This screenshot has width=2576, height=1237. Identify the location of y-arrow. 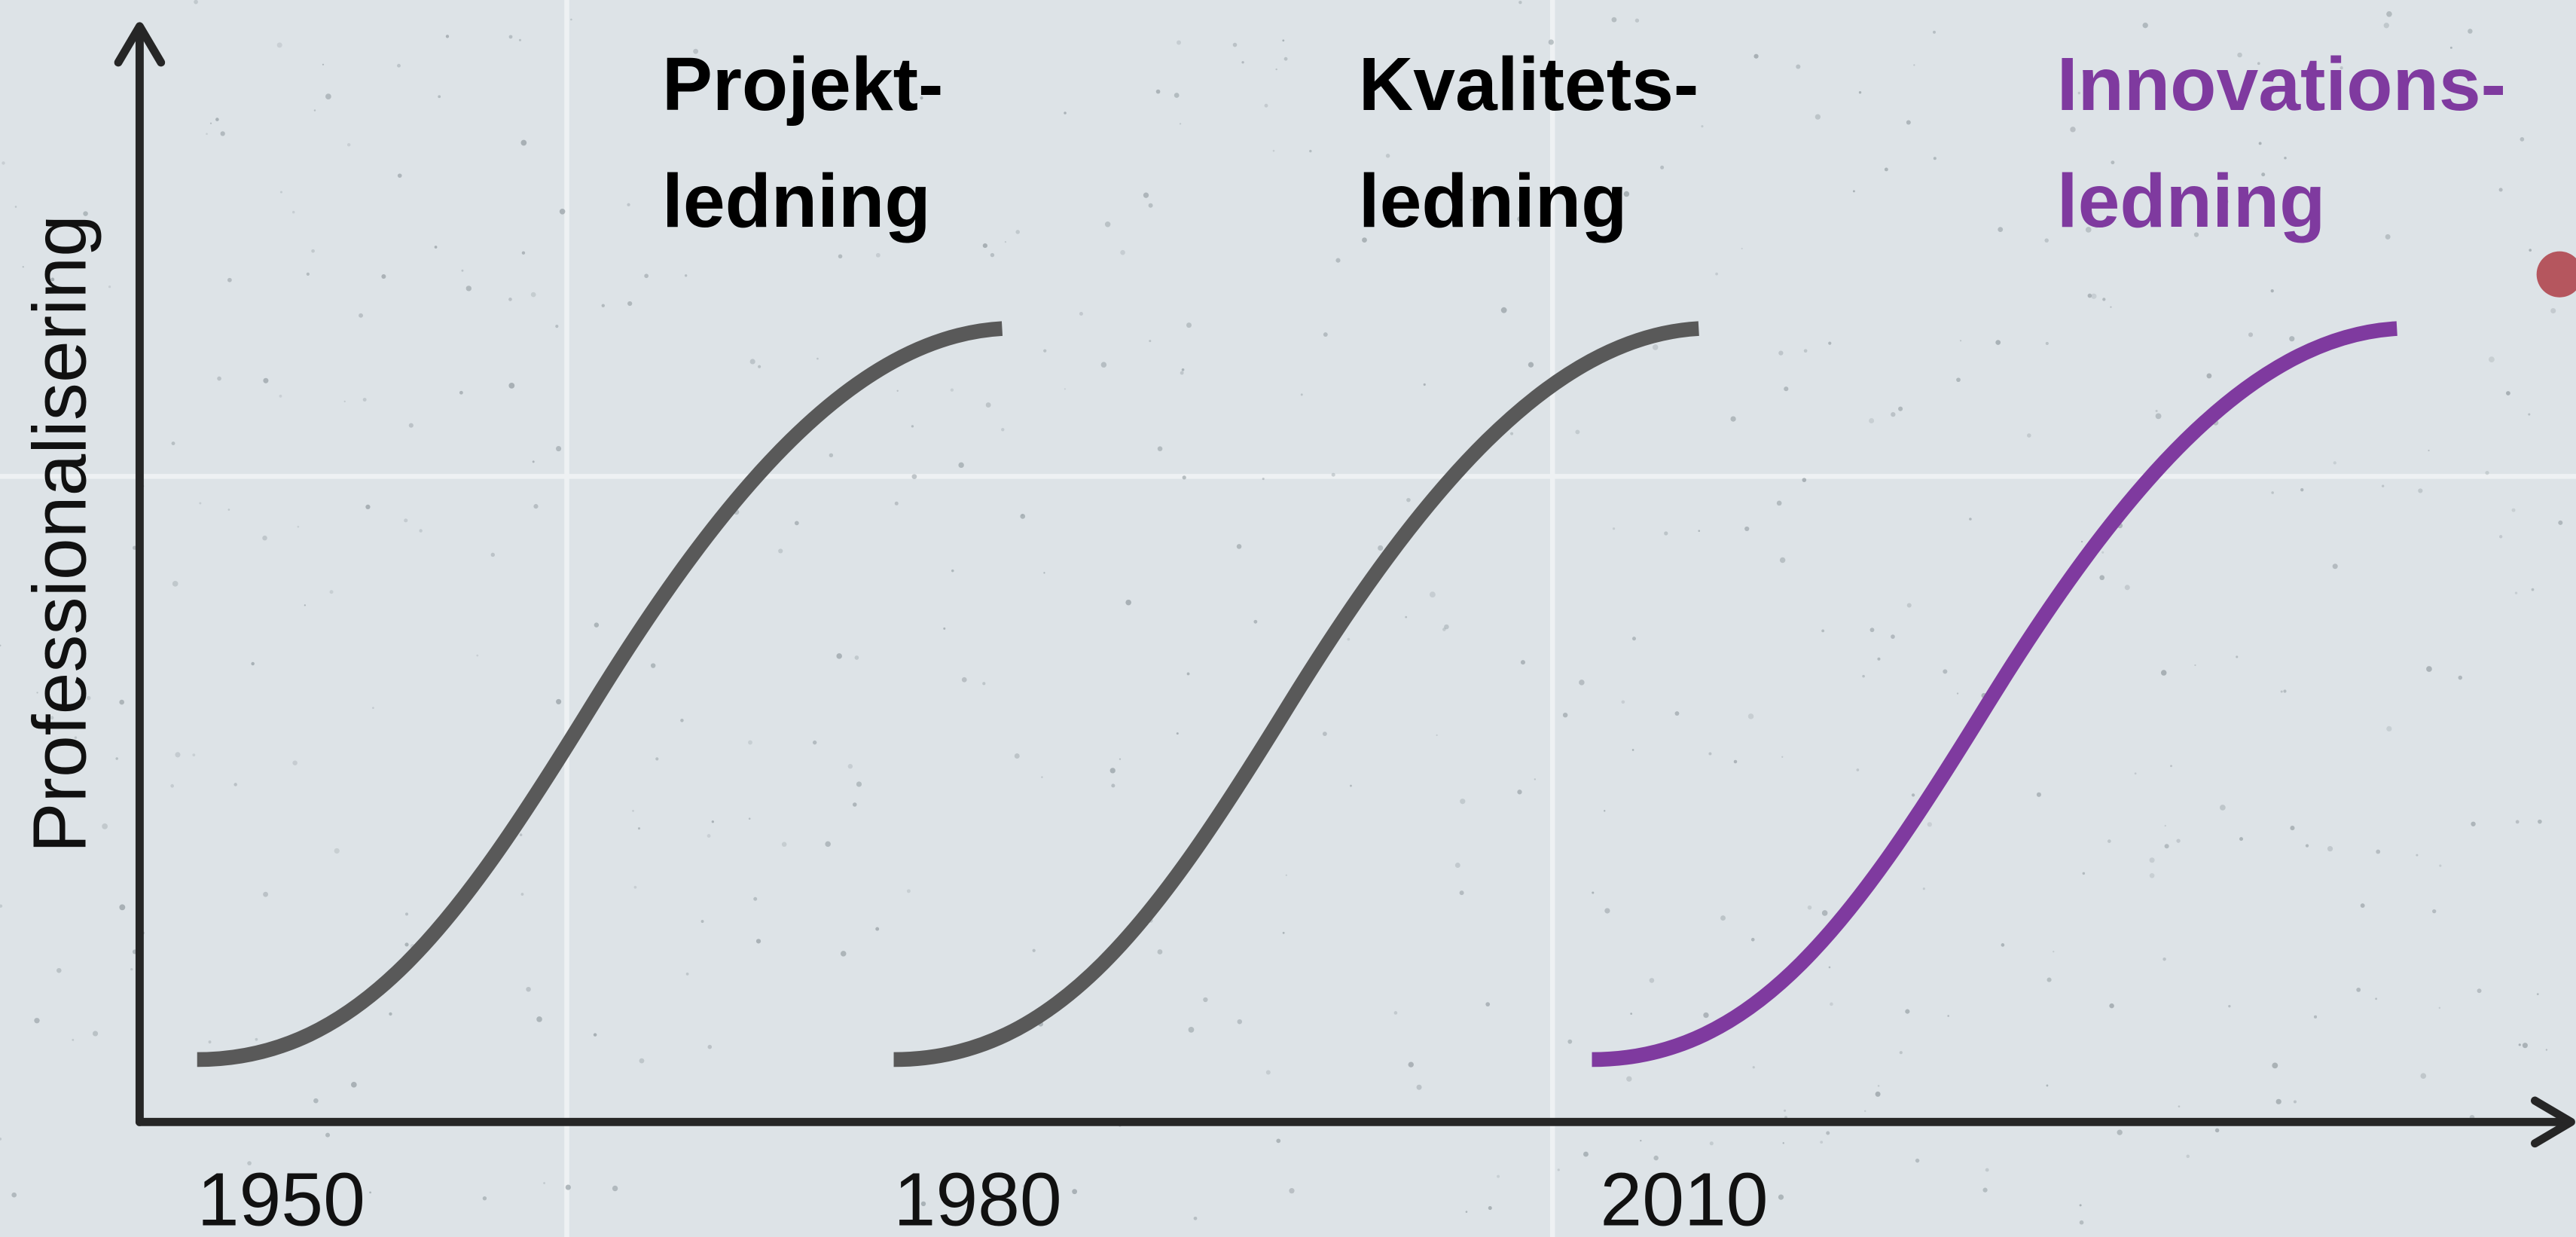
(140, 44).